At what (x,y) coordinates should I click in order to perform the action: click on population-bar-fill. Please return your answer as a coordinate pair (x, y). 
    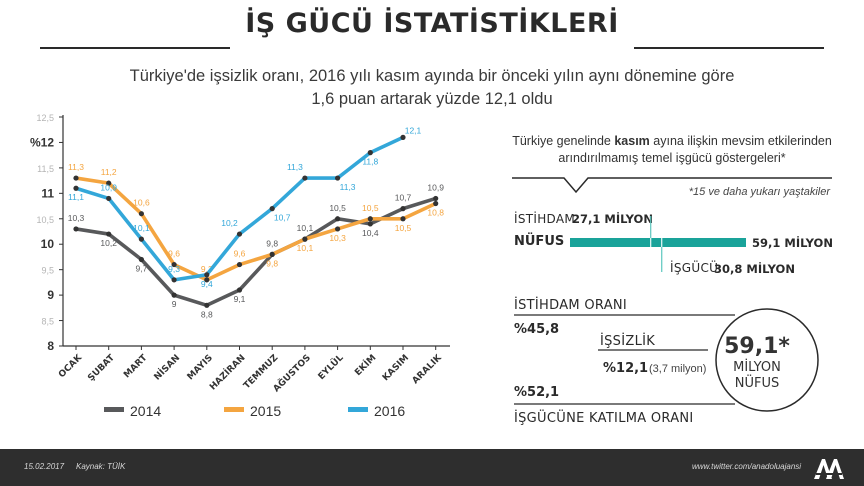
    Looking at the image, I should click on (658, 242).